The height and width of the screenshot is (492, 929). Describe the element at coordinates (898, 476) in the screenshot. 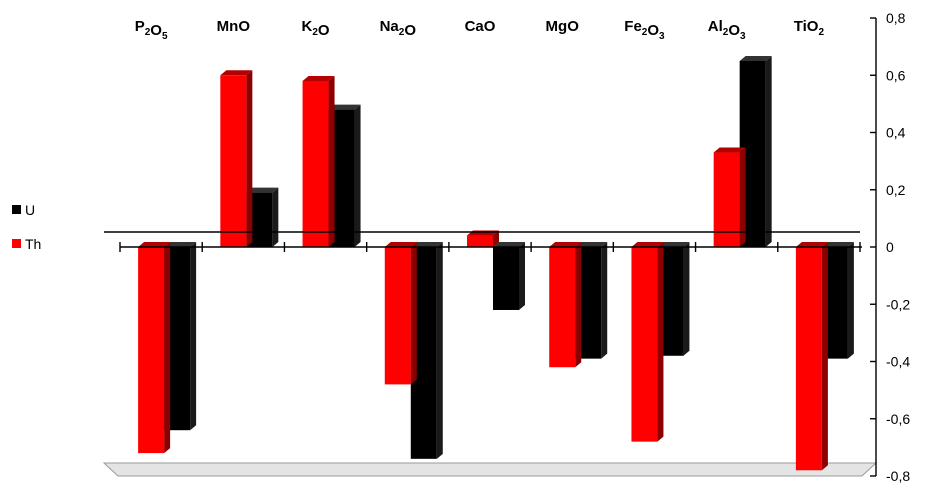

I see `y-tick-label: -0,8` at that location.